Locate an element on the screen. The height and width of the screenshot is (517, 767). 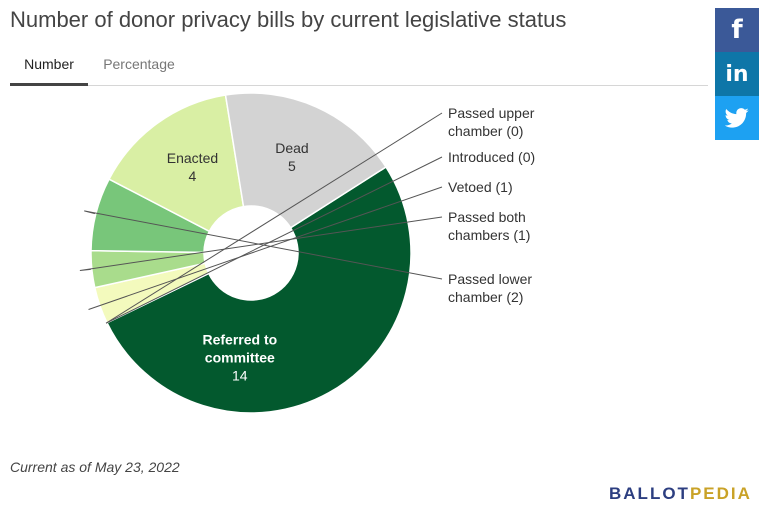
callout-line-passed-lower-chamber is located at coordinates (263, 245).